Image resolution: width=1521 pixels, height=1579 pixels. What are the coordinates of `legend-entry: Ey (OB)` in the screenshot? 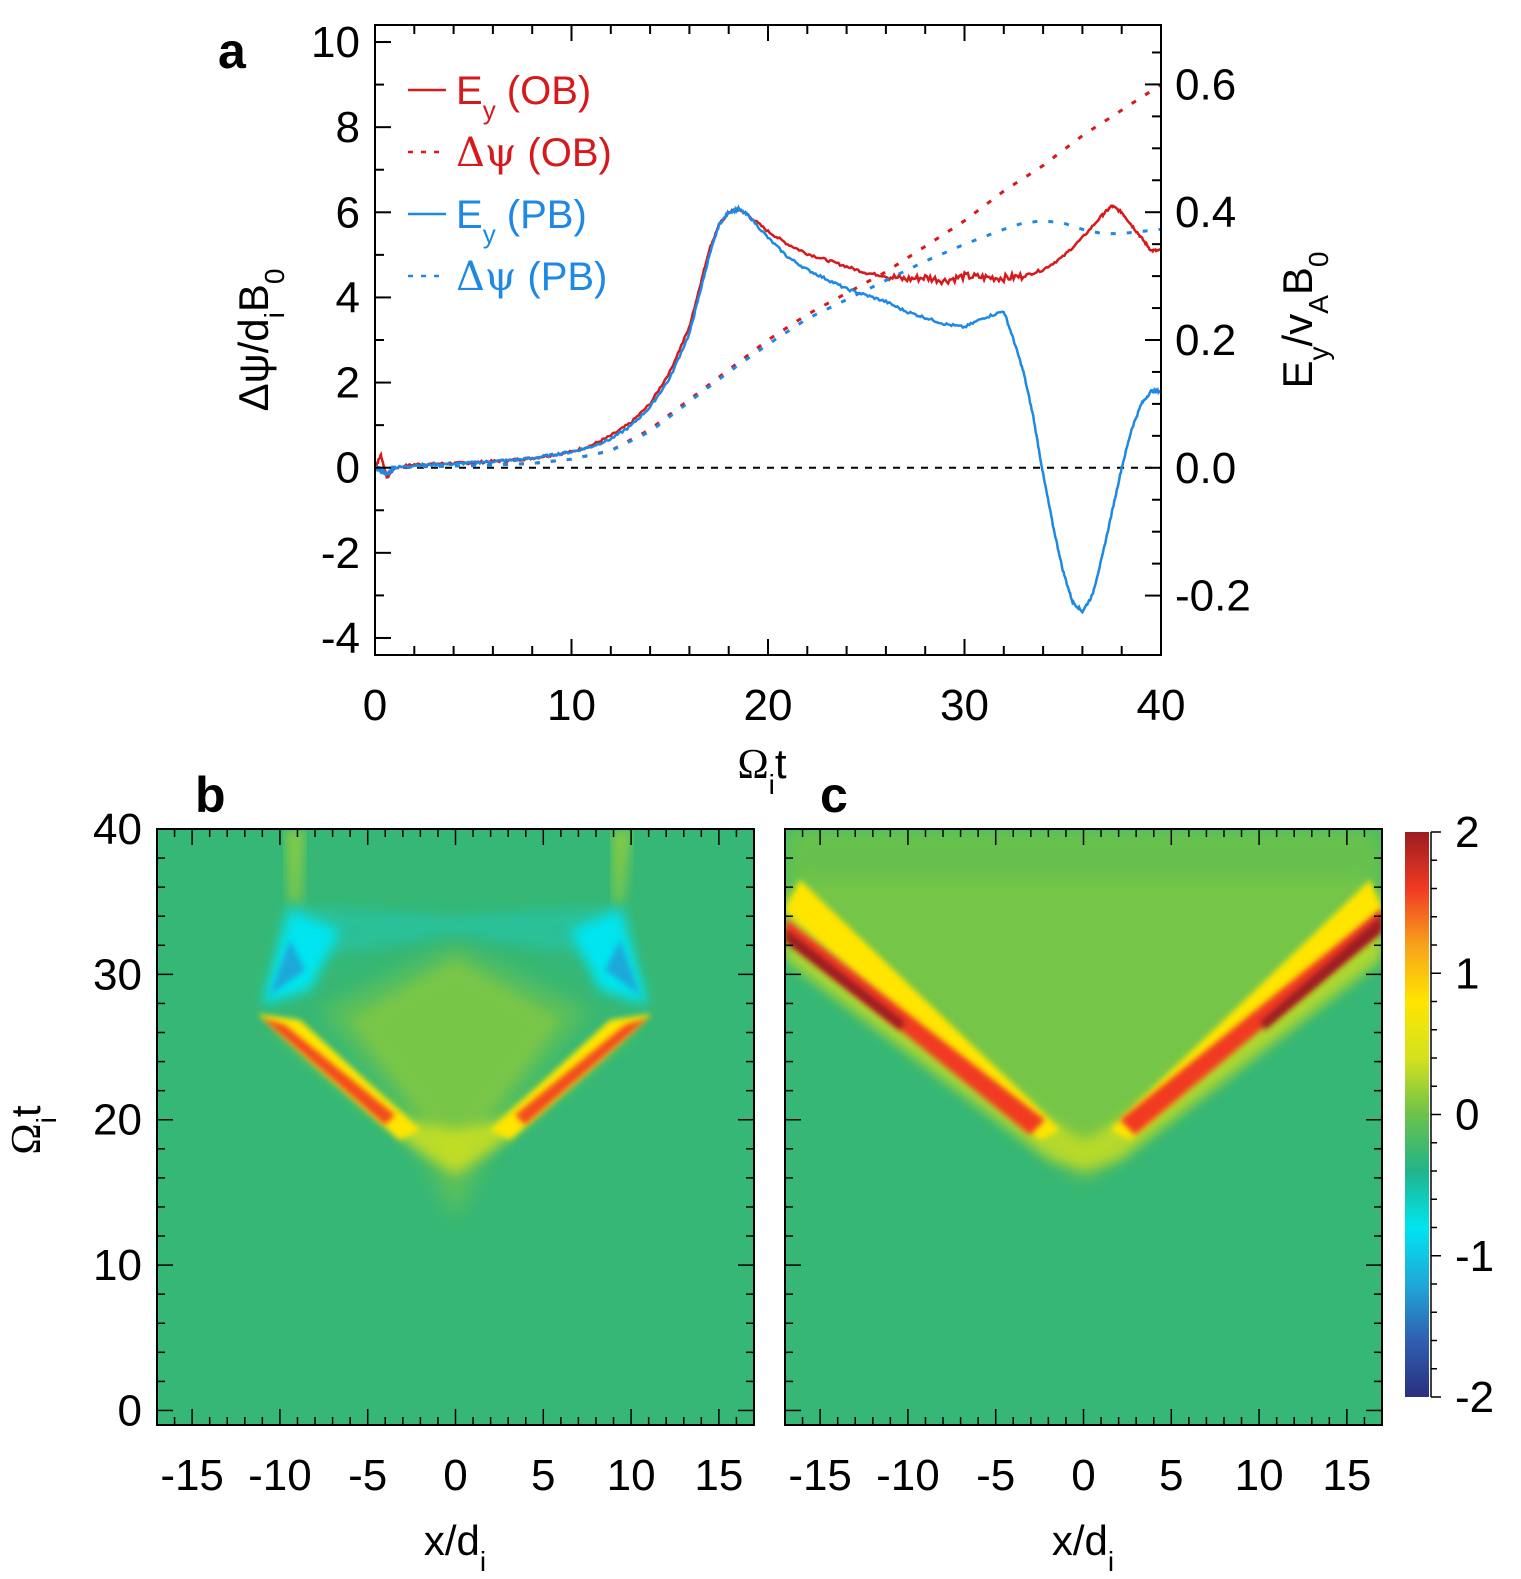 It's located at (523, 97).